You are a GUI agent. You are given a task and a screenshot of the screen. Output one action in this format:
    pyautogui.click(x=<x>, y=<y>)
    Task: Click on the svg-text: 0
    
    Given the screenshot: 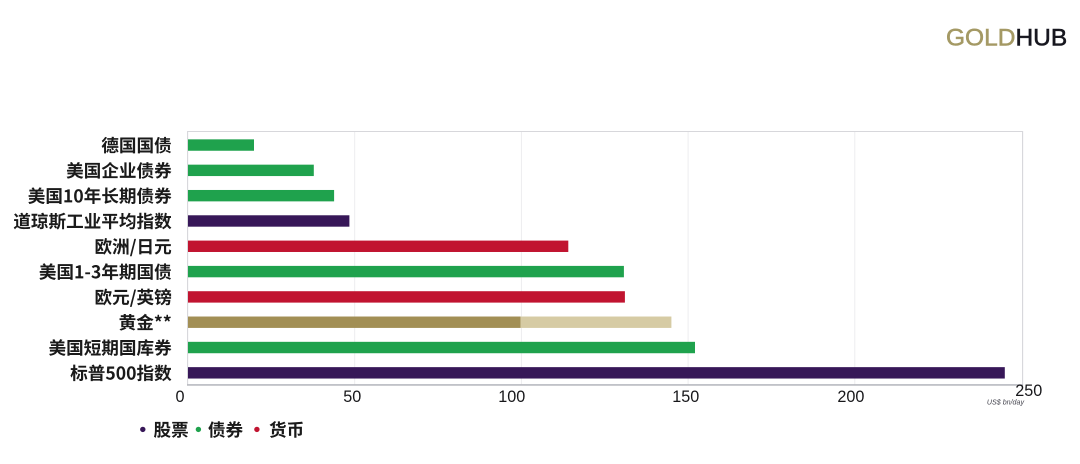 What is the action you would take?
    pyautogui.click(x=179, y=397)
    